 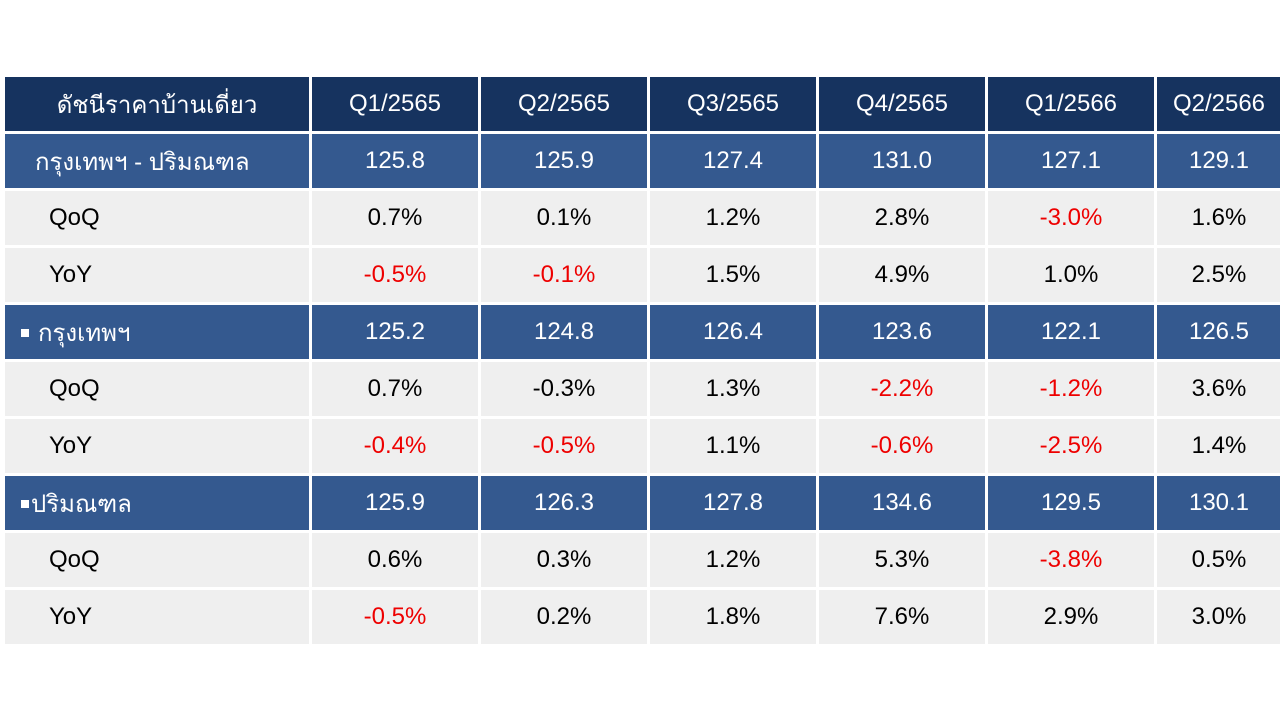 I want to click on pct-value: 1.1%, so click(x=733, y=446).